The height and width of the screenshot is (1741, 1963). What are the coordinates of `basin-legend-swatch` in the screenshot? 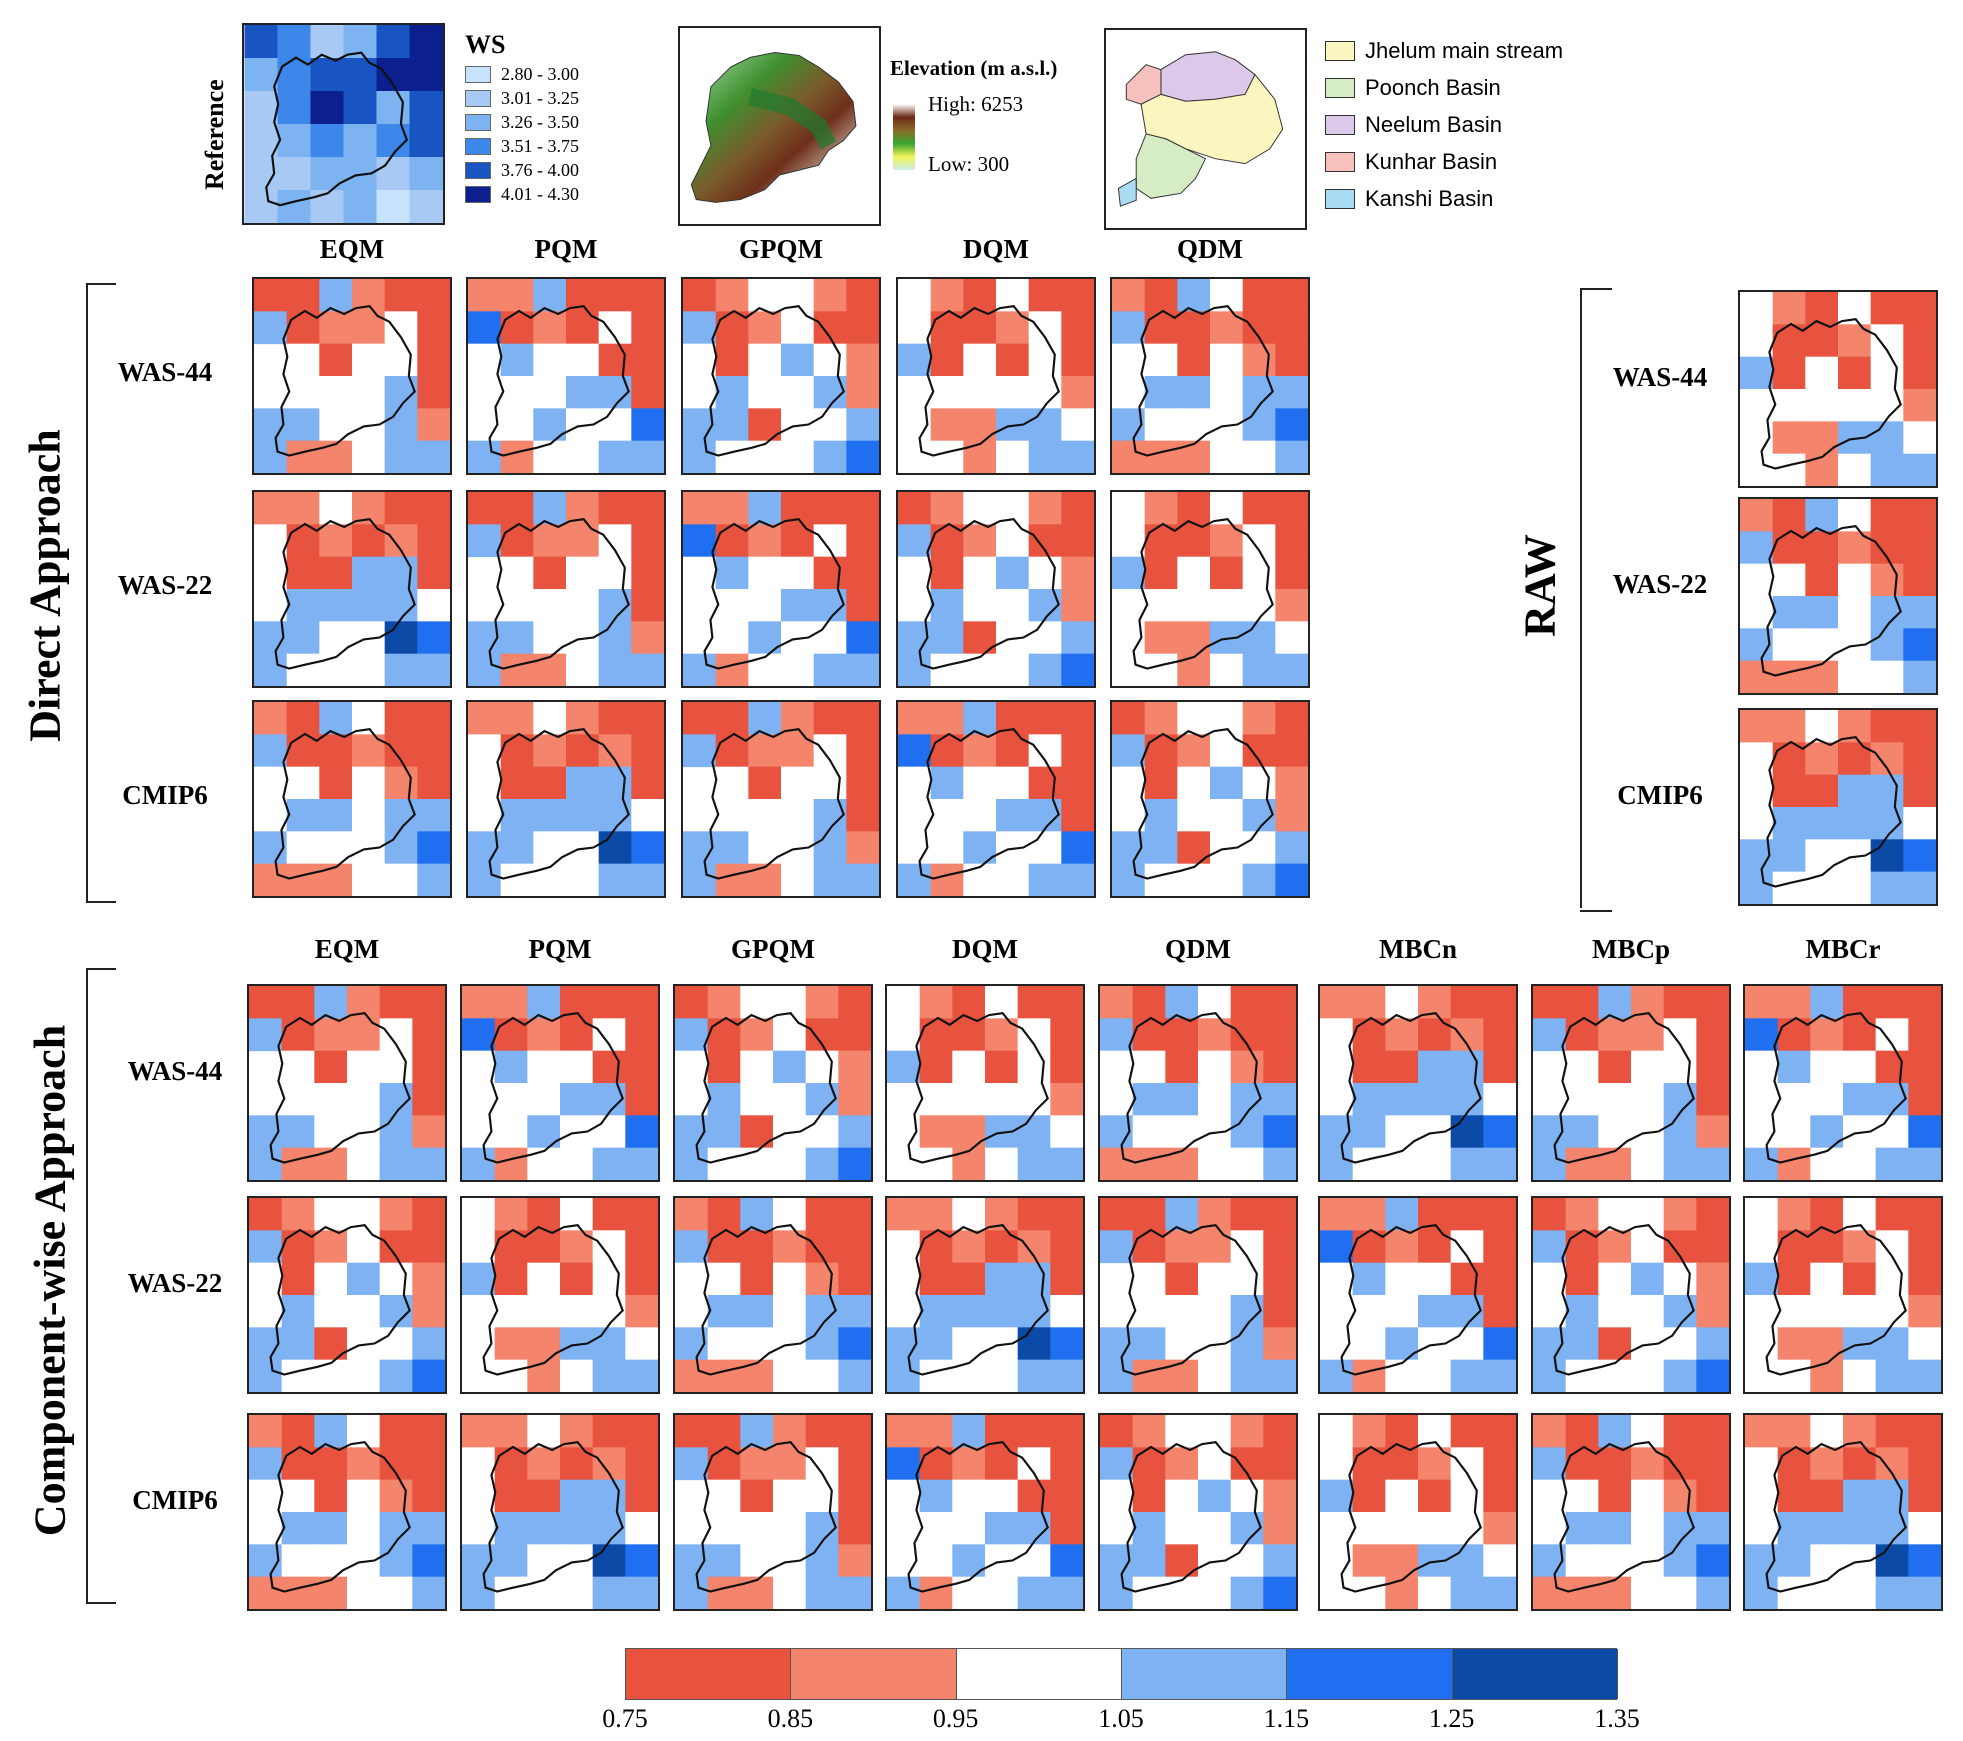 It's located at (1340, 162).